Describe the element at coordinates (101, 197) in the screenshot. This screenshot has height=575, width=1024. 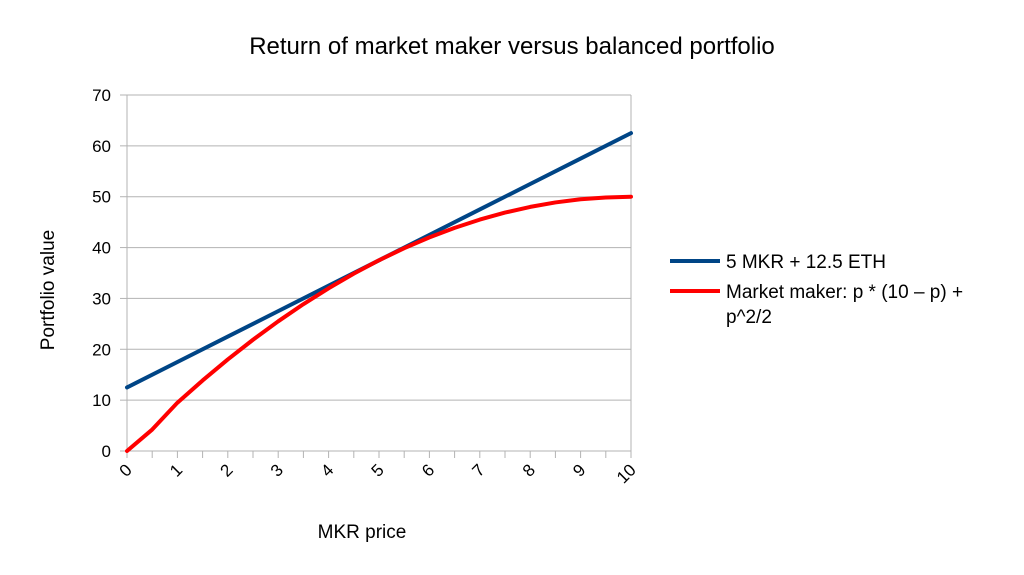
I see `y-tick-label: 50` at that location.